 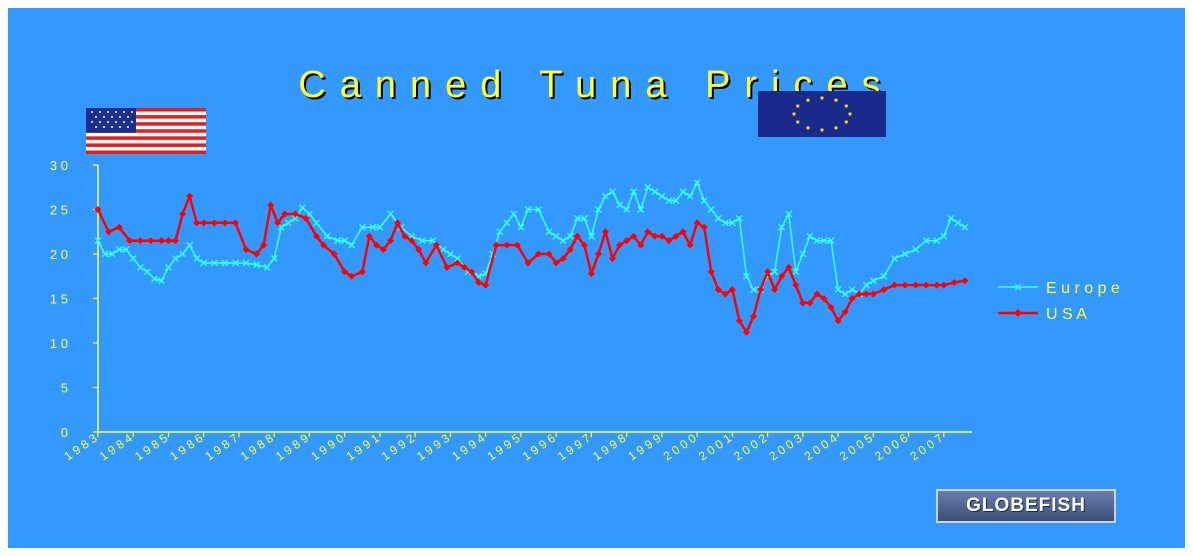 What do you see at coordinates (574, 447) in the screenshot?
I see `x-tick-label: 1 9 9 7` at bounding box center [574, 447].